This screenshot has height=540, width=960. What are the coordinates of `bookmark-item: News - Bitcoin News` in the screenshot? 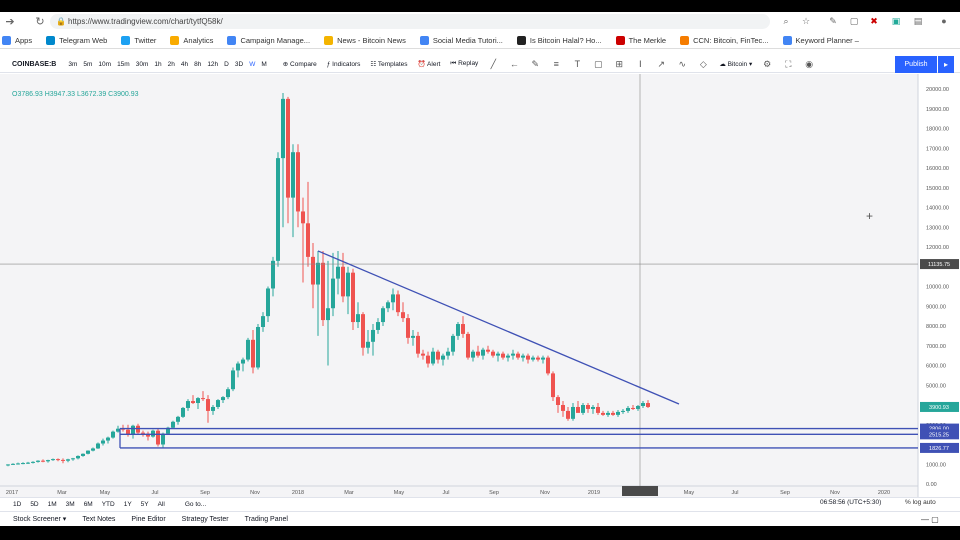 It's located at (365, 40).